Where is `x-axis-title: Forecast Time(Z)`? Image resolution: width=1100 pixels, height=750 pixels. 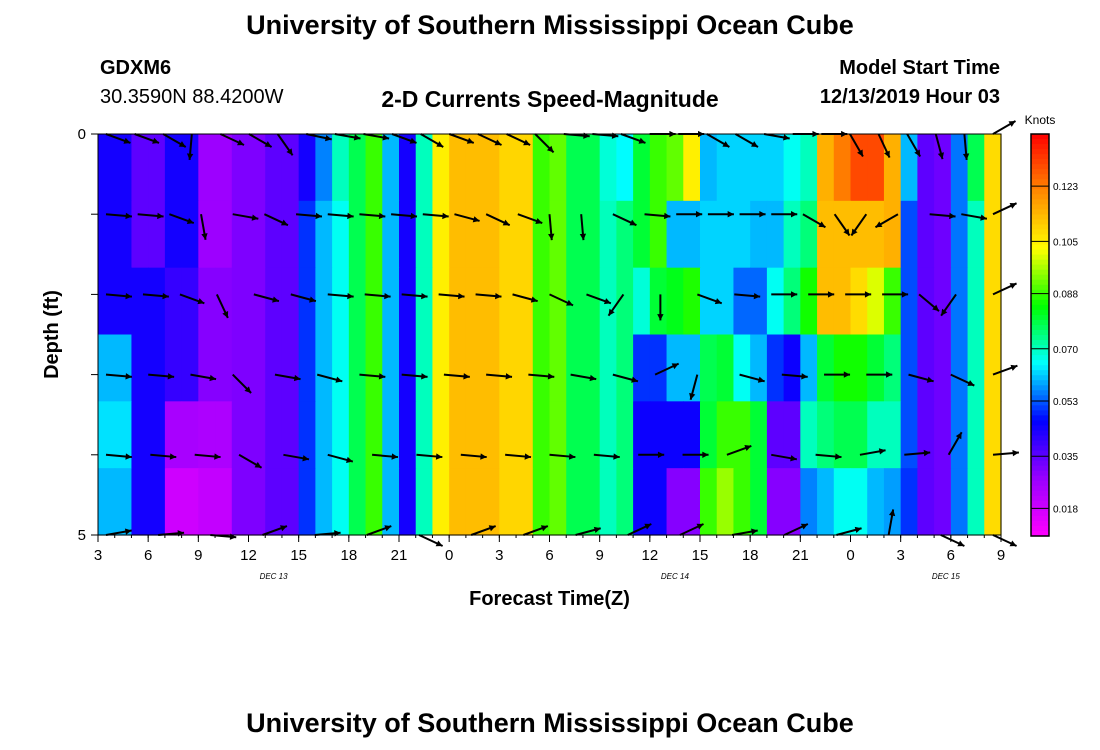 x-axis-title: Forecast Time(Z) is located at coordinates (549, 599).